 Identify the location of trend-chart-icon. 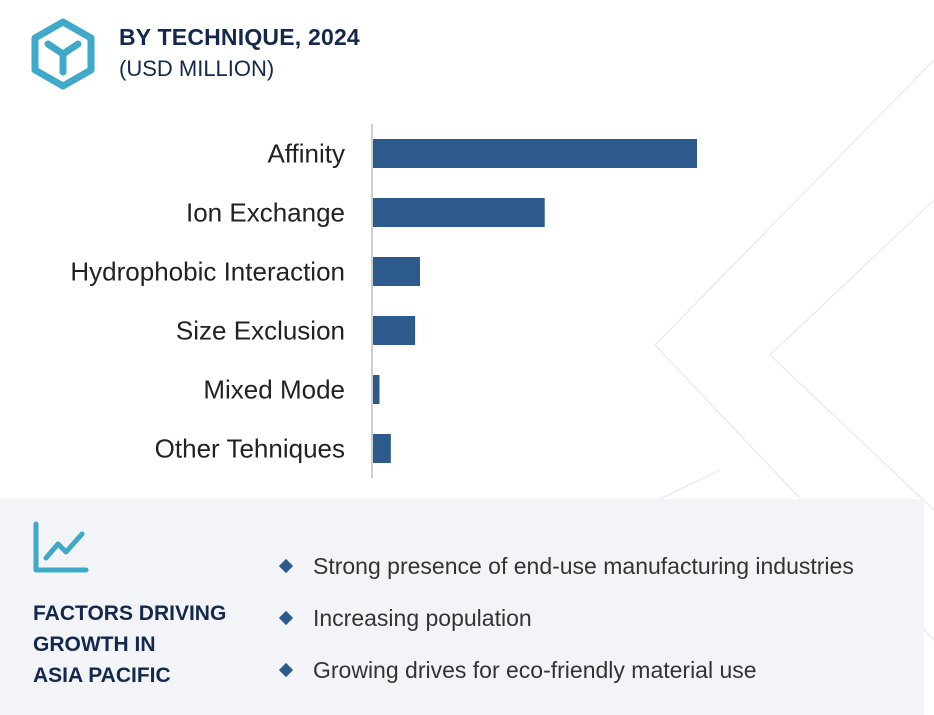
(61, 547).